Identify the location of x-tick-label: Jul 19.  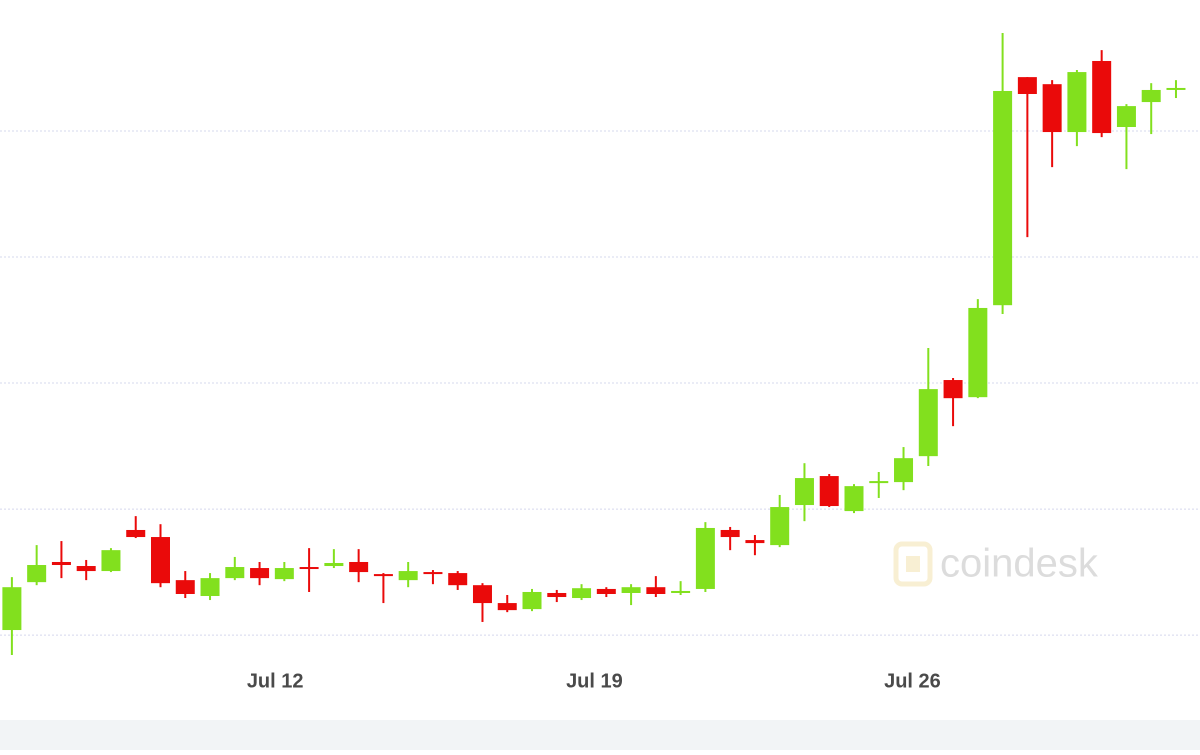
(594, 681).